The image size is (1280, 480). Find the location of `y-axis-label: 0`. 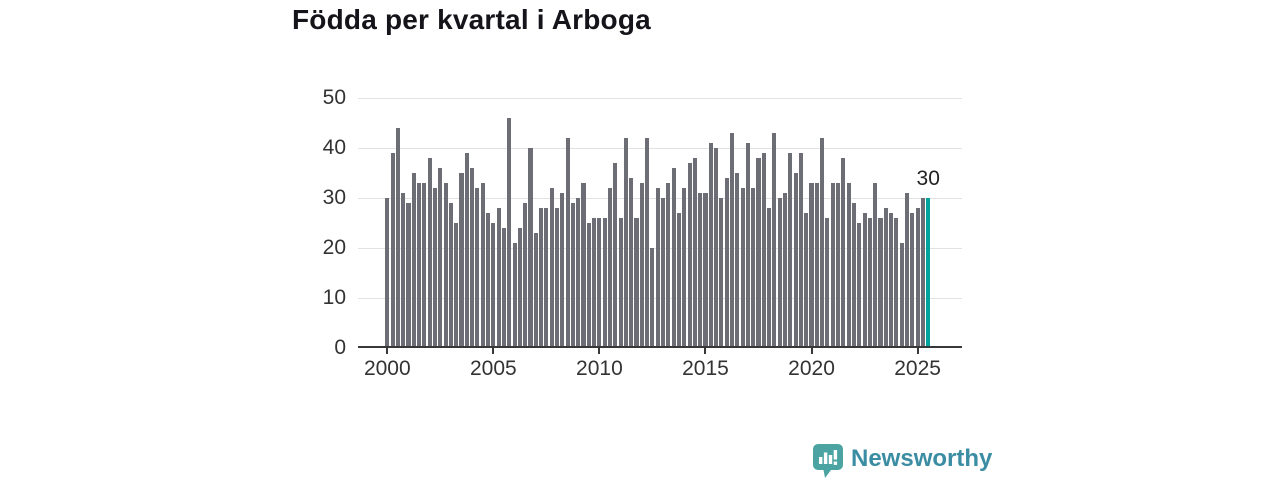

y-axis-label: 0 is located at coordinates (340, 347).